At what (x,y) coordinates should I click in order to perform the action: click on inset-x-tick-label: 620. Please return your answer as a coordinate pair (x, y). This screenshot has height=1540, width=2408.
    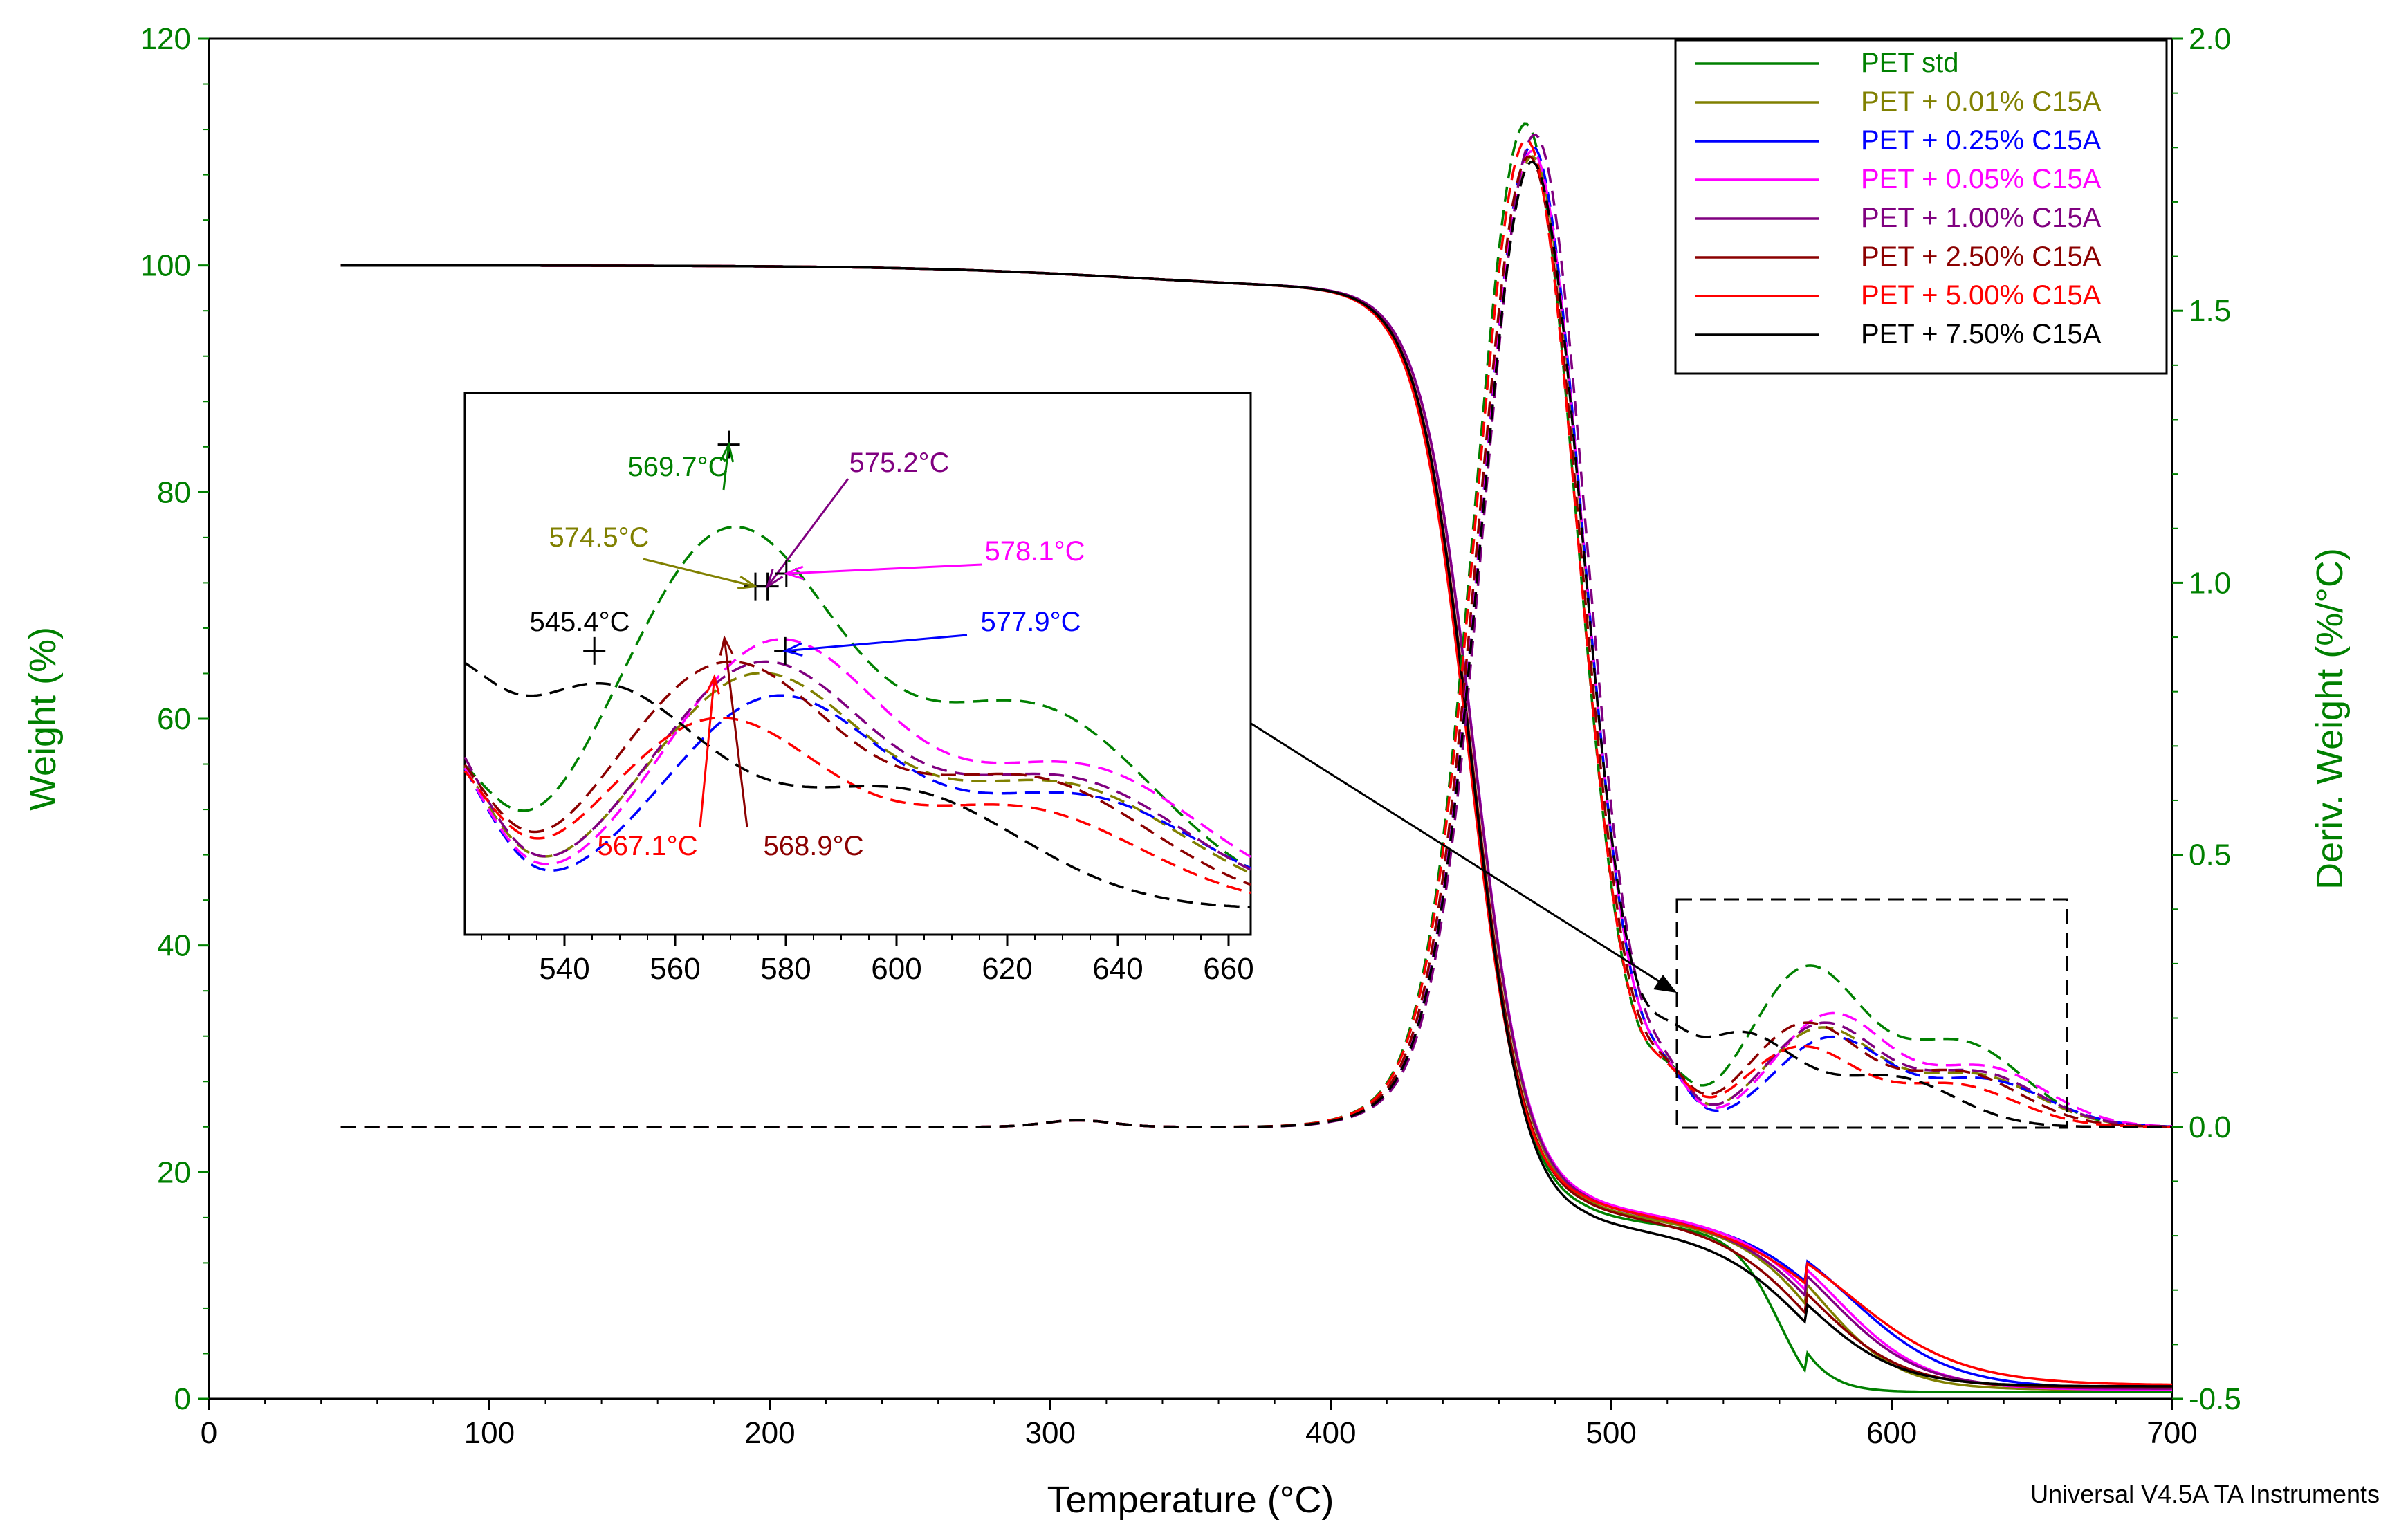
    Looking at the image, I should click on (1007, 969).